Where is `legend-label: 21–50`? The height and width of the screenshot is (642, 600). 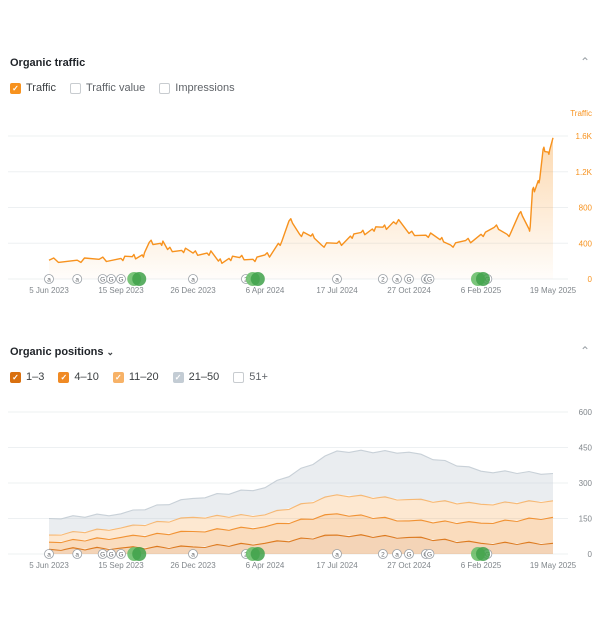
legend-label: 21–50 is located at coordinates (204, 377).